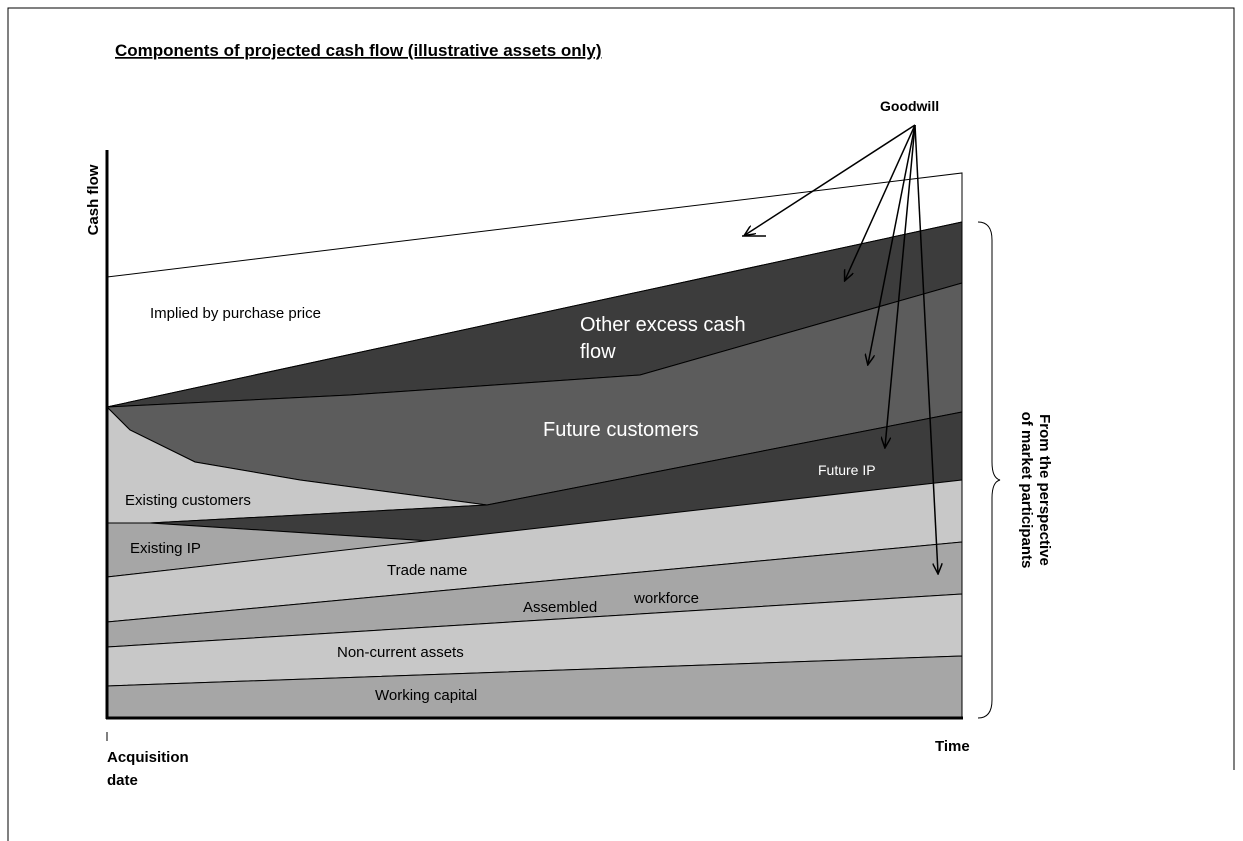 Image resolution: width=1243 pixels, height=841 pixels. What do you see at coordinates (427, 570) in the screenshot?
I see `region-label: Trade name` at bounding box center [427, 570].